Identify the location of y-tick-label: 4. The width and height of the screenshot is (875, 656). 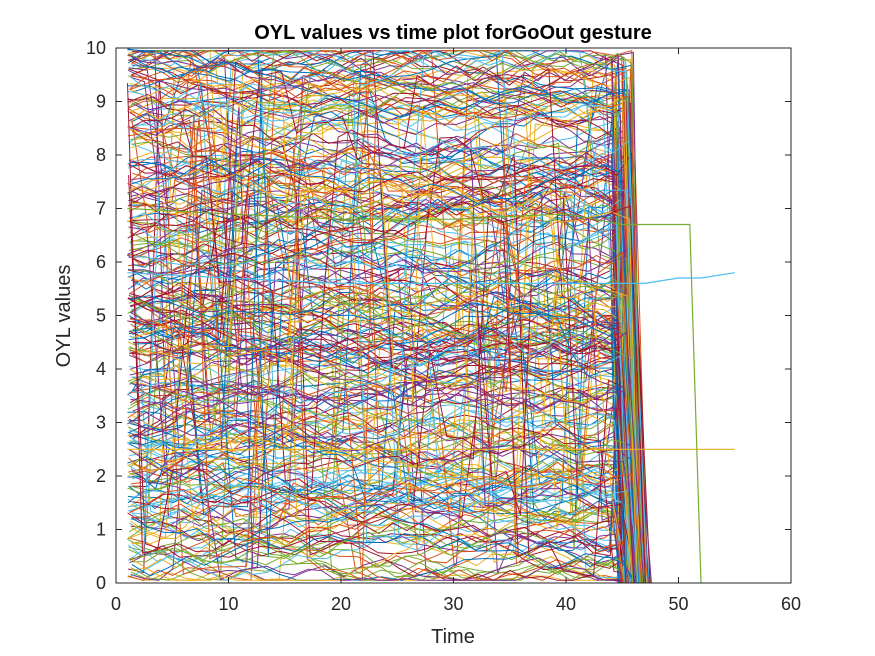
(101, 369).